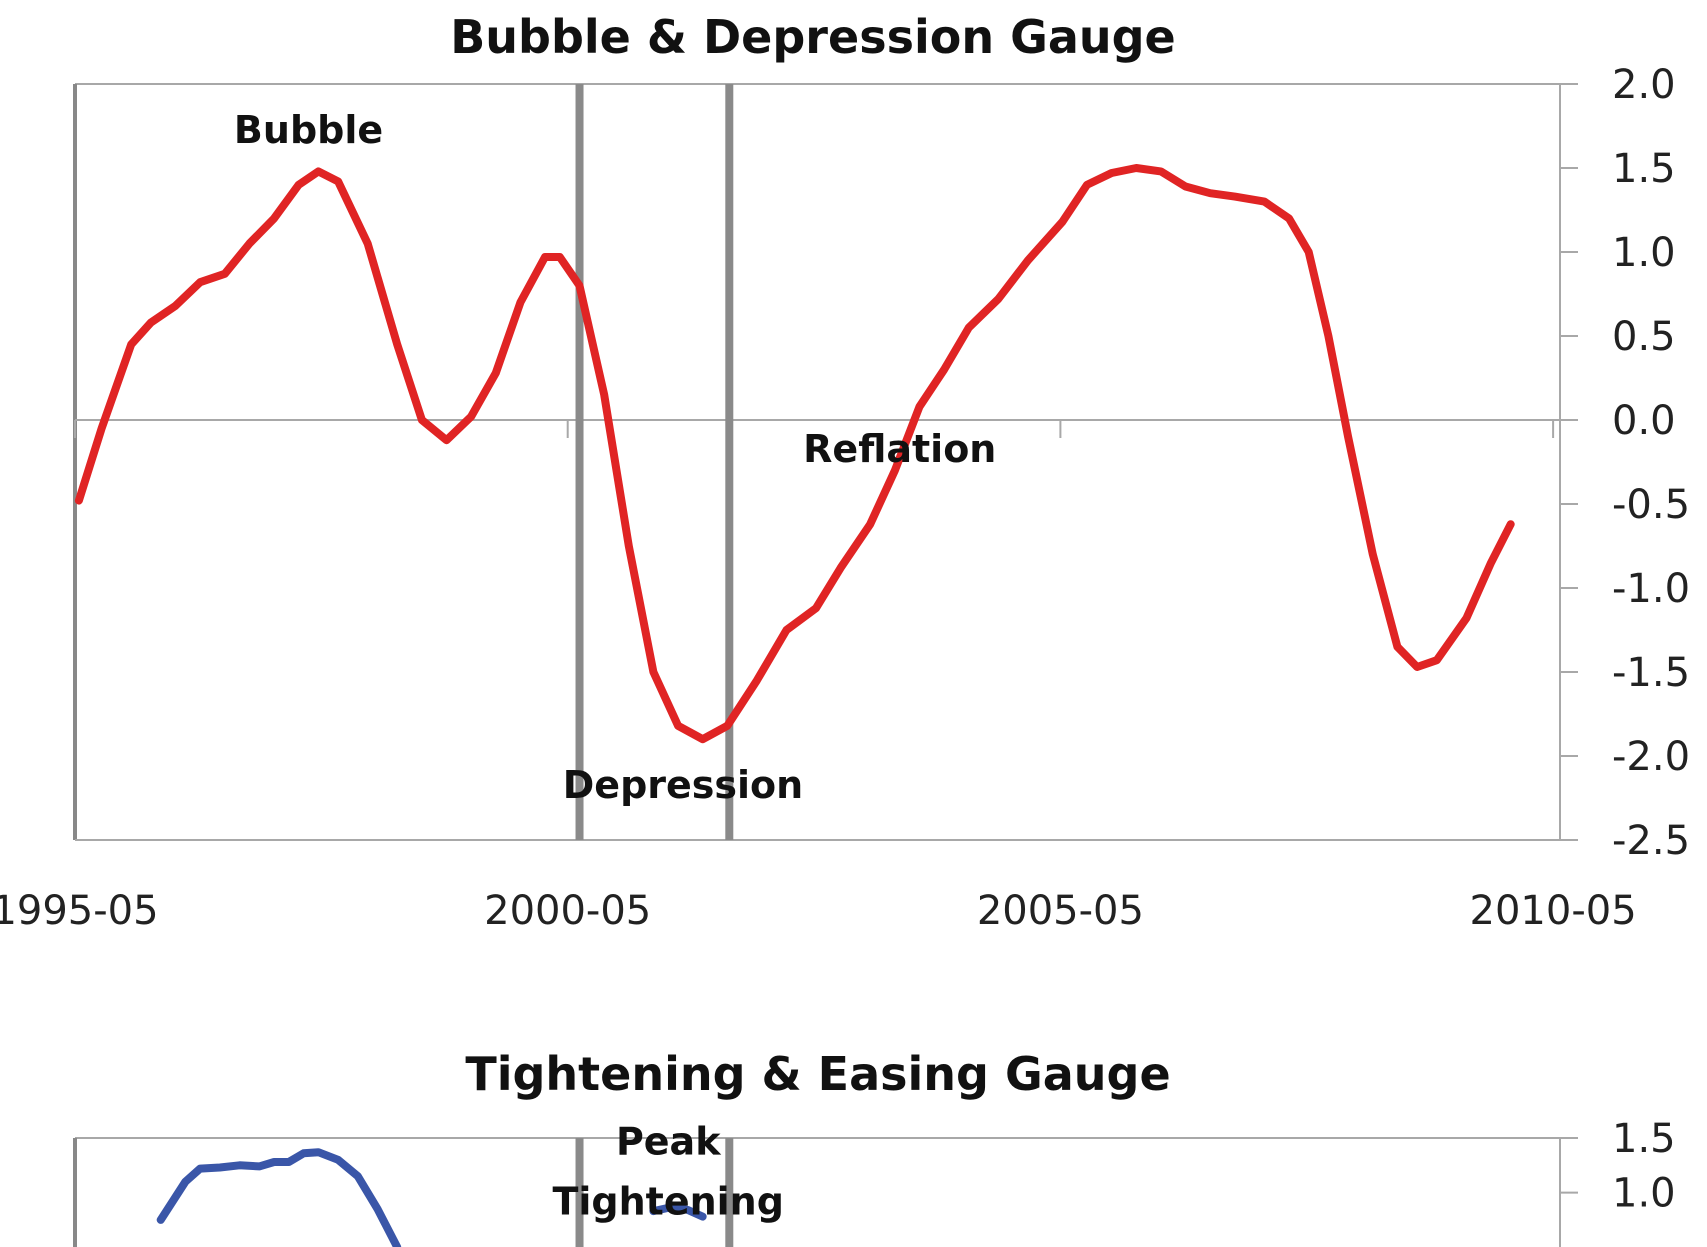 The image size is (1707, 1247). I want to click on chart-annotation: Depression, so click(683, 785).